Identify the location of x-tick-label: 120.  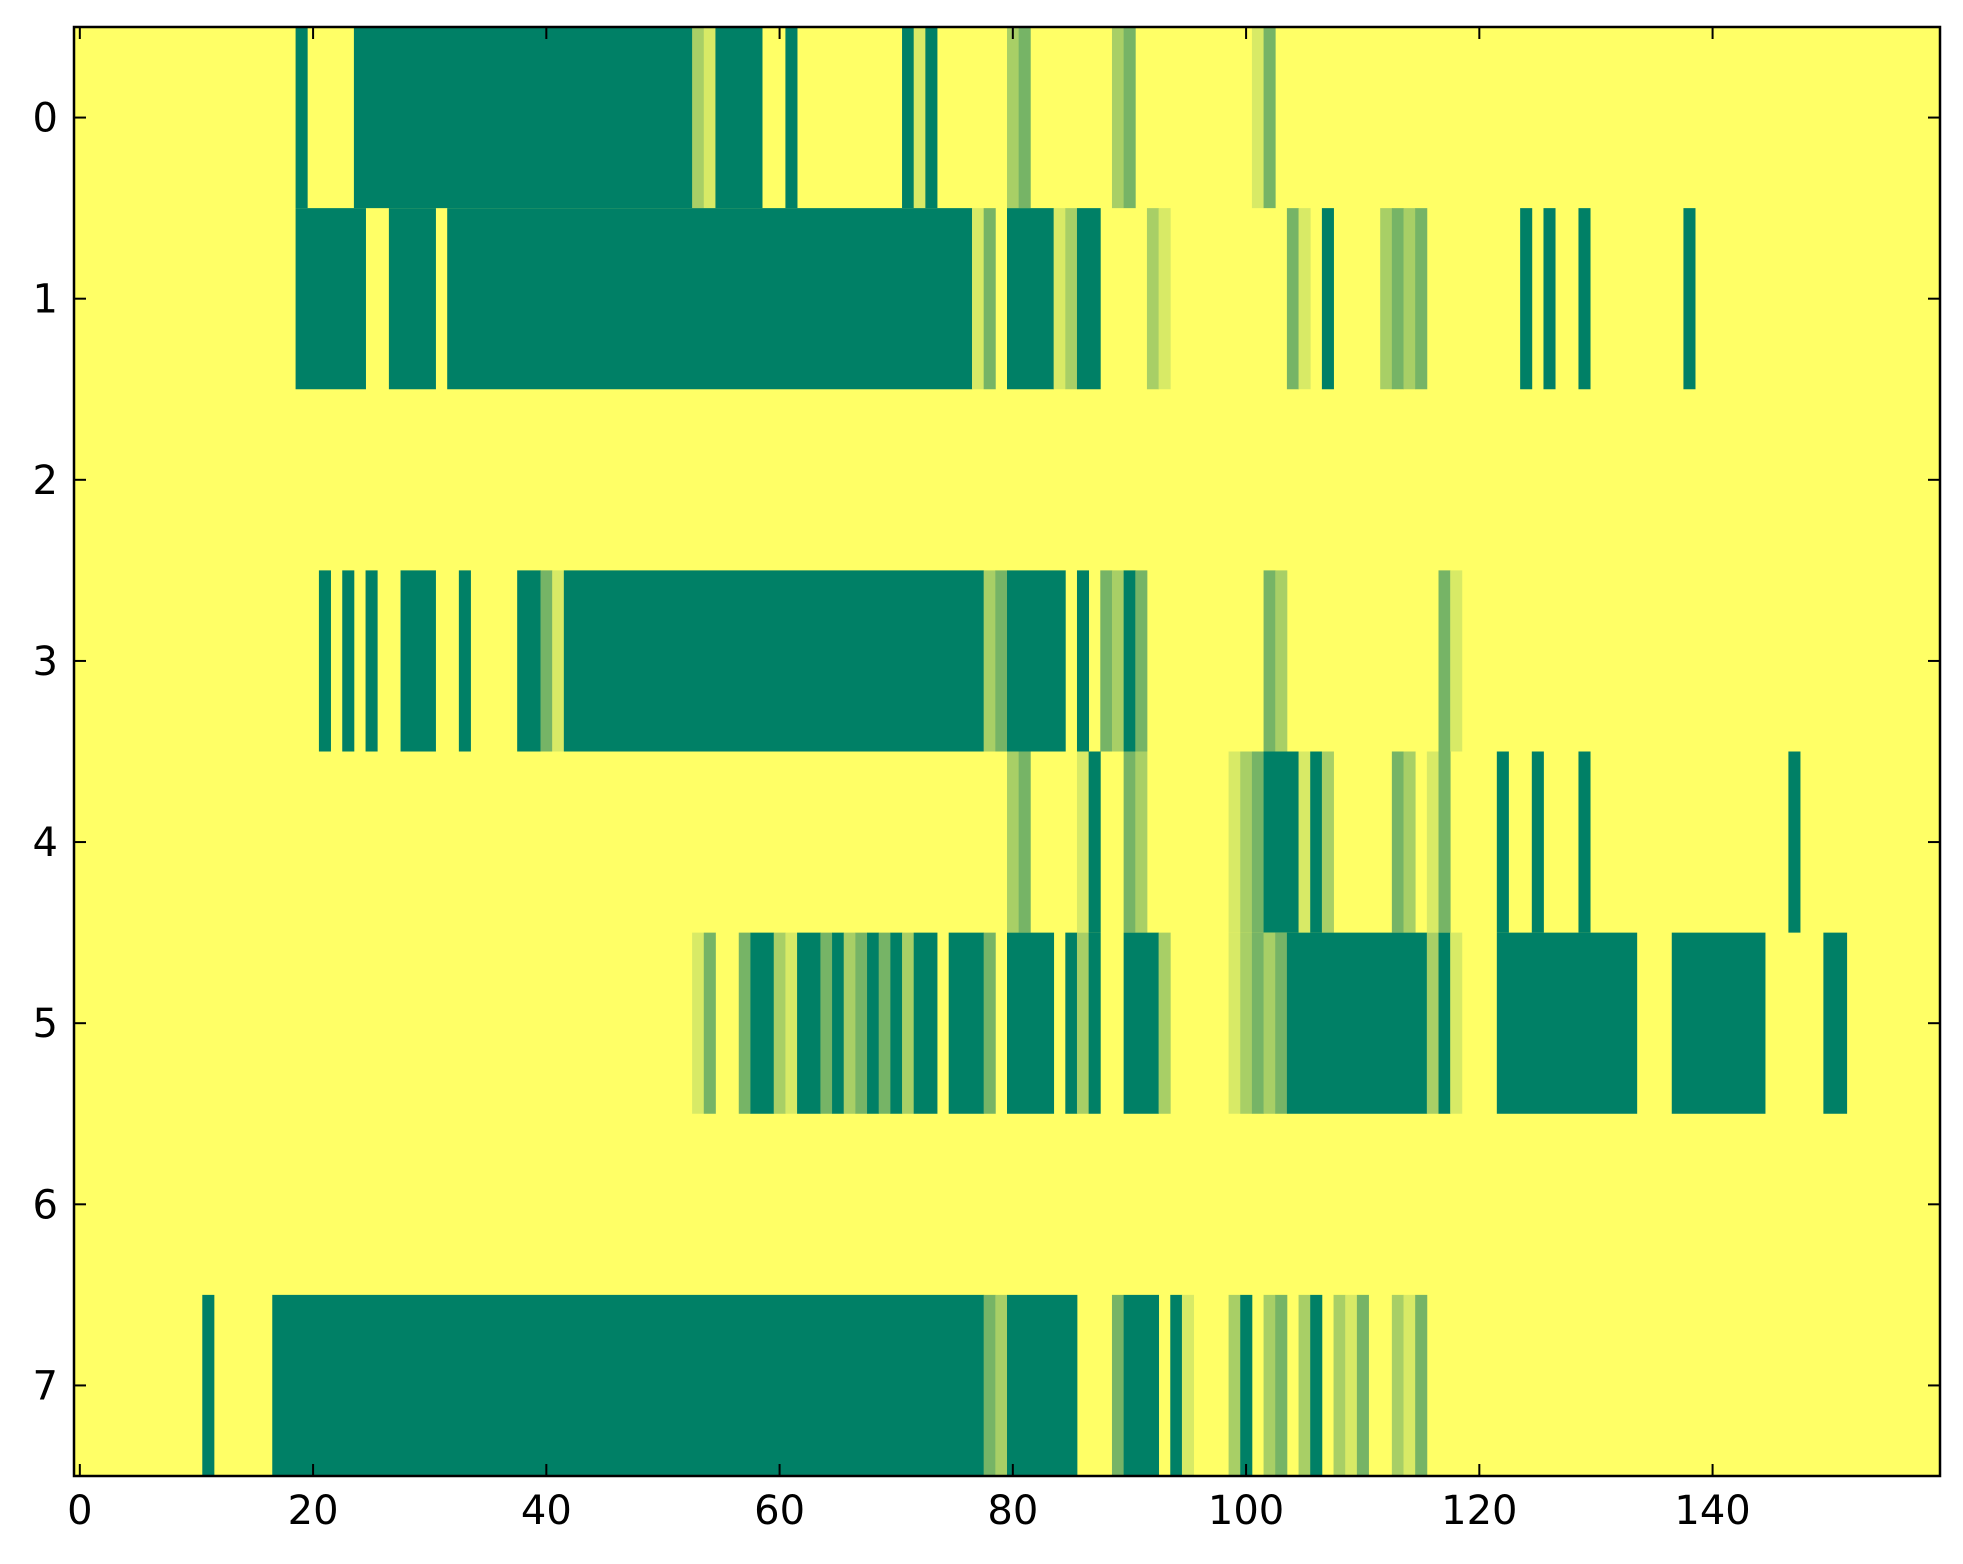
(1479, 1511).